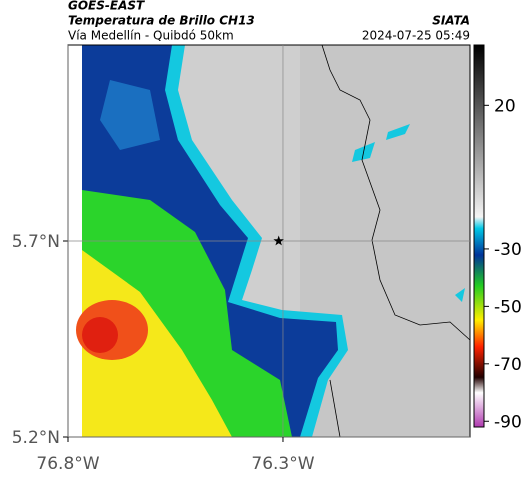 The image size is (526, 491). I want to click on region: Vía Medellín - Quibdó 50km, so click(151, 36).